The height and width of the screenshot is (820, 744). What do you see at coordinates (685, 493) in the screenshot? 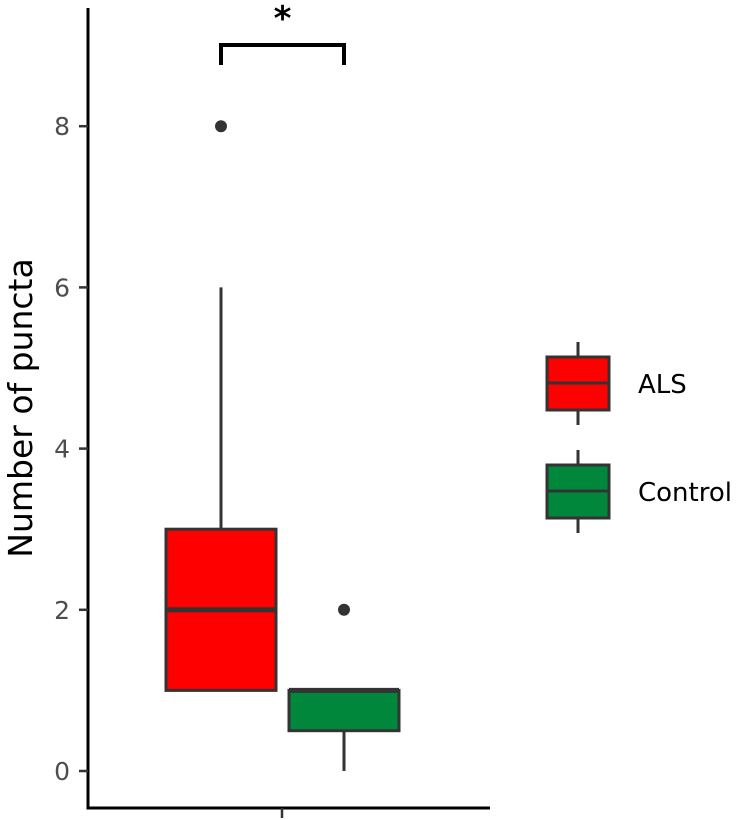
I see `legend-label: Control` at bounding box center [685, 493].